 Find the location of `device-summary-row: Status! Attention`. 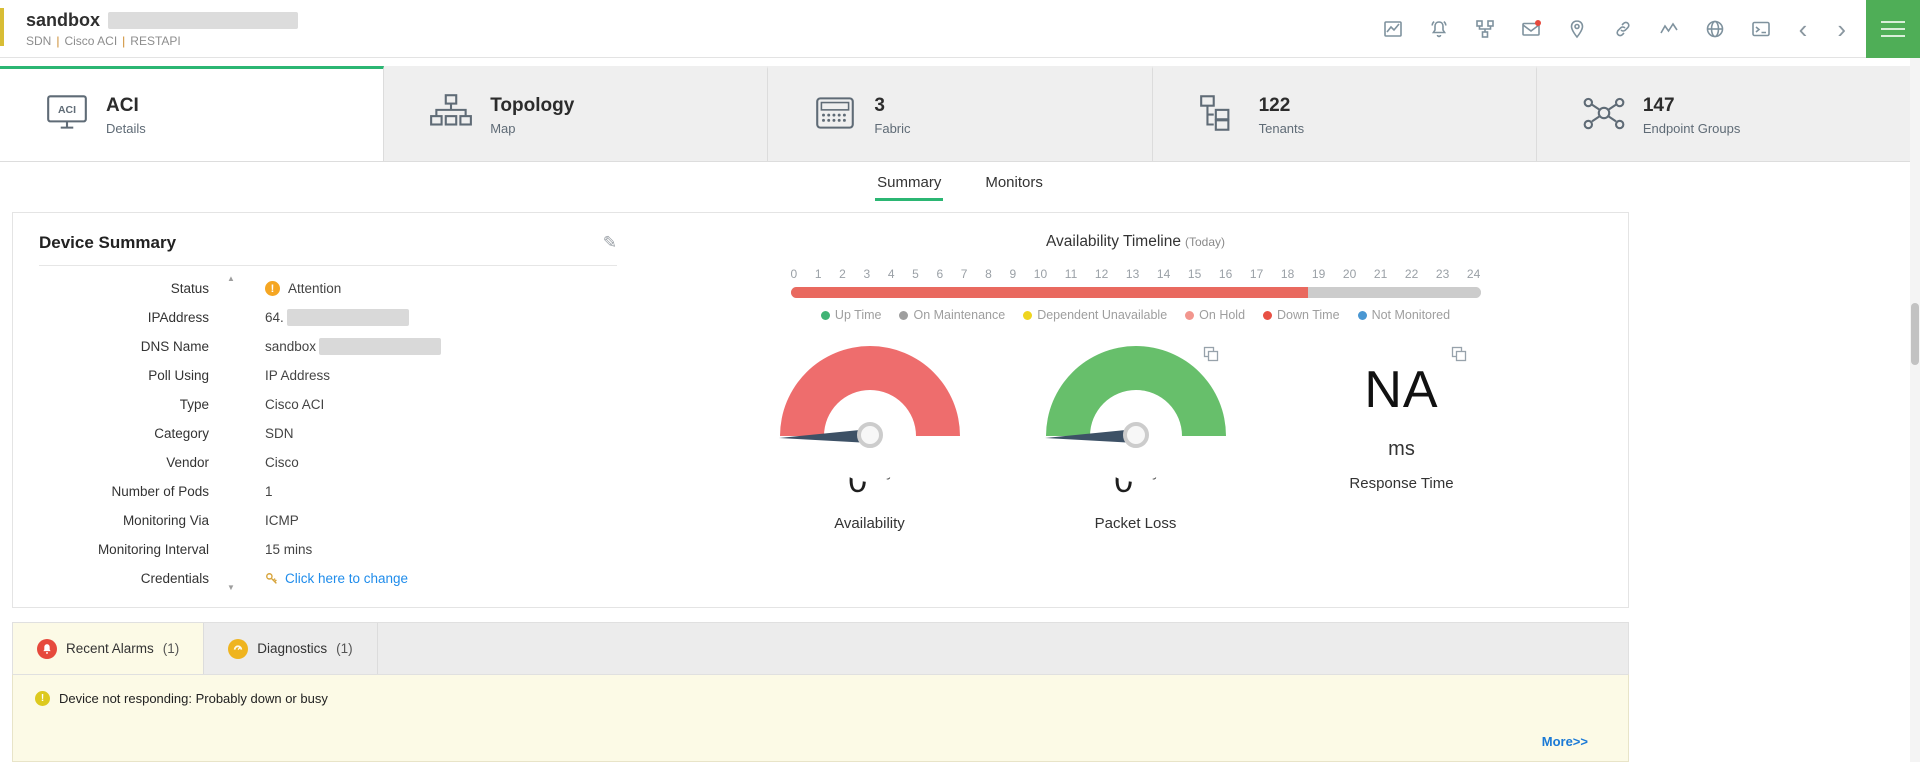

device-summary-row: Status! Attention is located at coordinates (328, 288).